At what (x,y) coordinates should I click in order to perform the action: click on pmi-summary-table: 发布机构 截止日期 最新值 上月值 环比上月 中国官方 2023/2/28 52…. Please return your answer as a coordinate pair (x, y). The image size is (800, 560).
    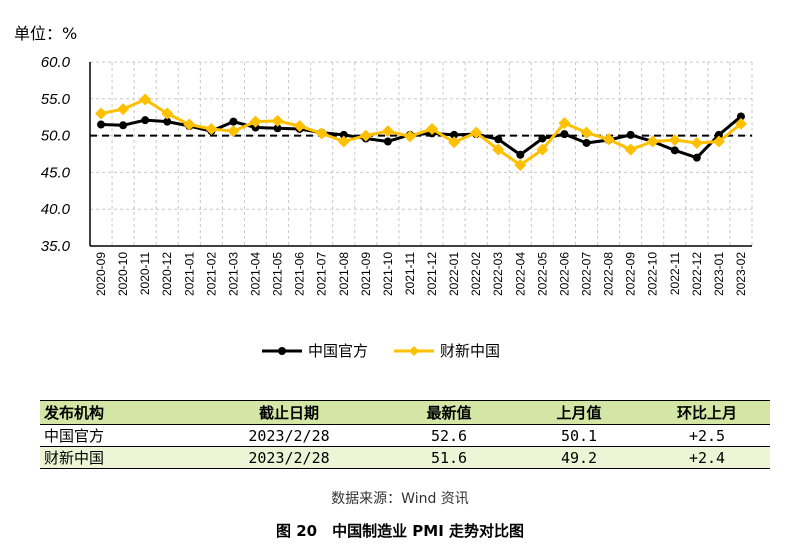
    Looking at the image, I should click on (405, 434).